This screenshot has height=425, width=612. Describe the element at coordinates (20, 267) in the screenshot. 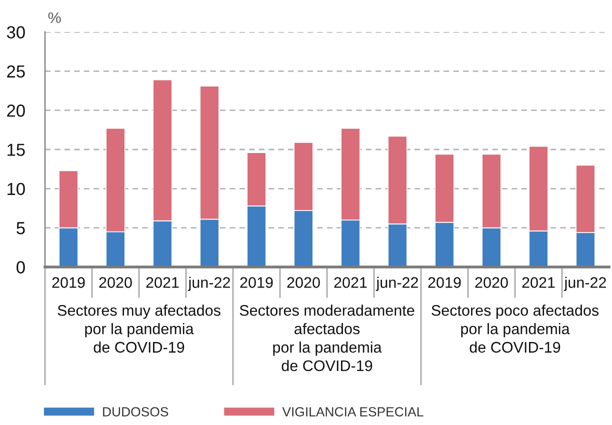

I see `y-tick-label: 0` at that location.